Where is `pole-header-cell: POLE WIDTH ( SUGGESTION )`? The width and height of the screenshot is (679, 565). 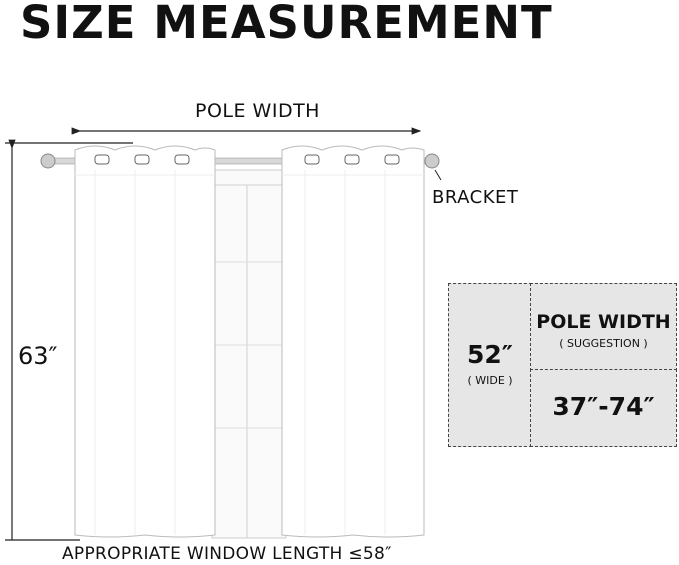 pole-header-cell: POLE WIDTH ( SUGGESTION ) is located at coordinates (603, 327).